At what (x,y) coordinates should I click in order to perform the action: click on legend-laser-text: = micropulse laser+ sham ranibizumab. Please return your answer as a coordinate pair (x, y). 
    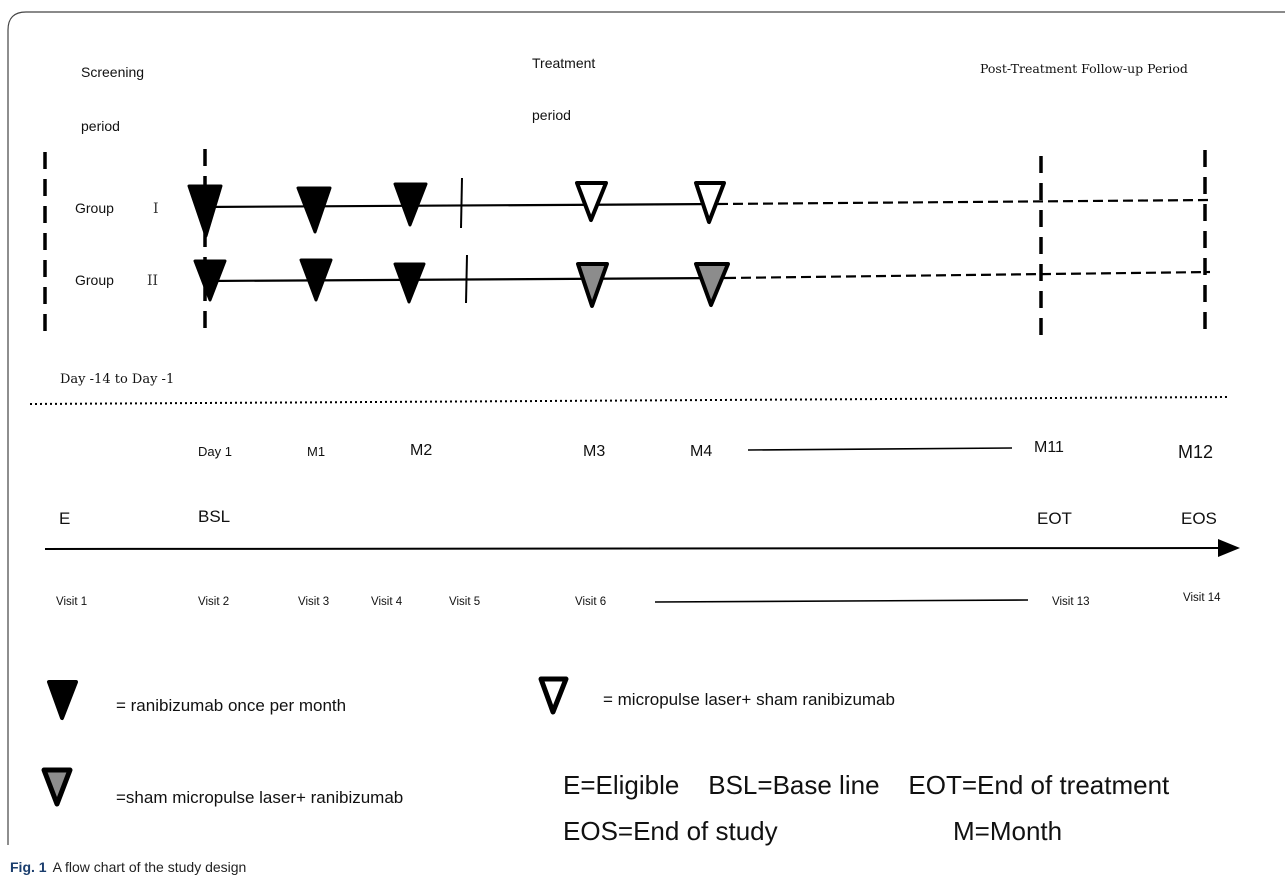
    Looking at the image, I should click on (749, 699).